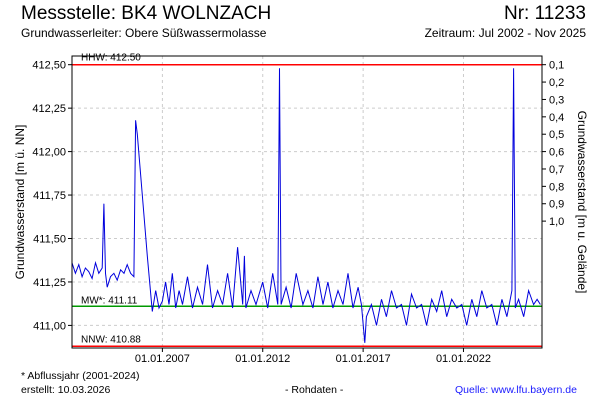 This screenshot has height=400, width=600. Describe the element at coordinates (582, 202) in the screenshot. I see `y2-axis-label: Grundwasserstand [m u. Gelände]` at that location.